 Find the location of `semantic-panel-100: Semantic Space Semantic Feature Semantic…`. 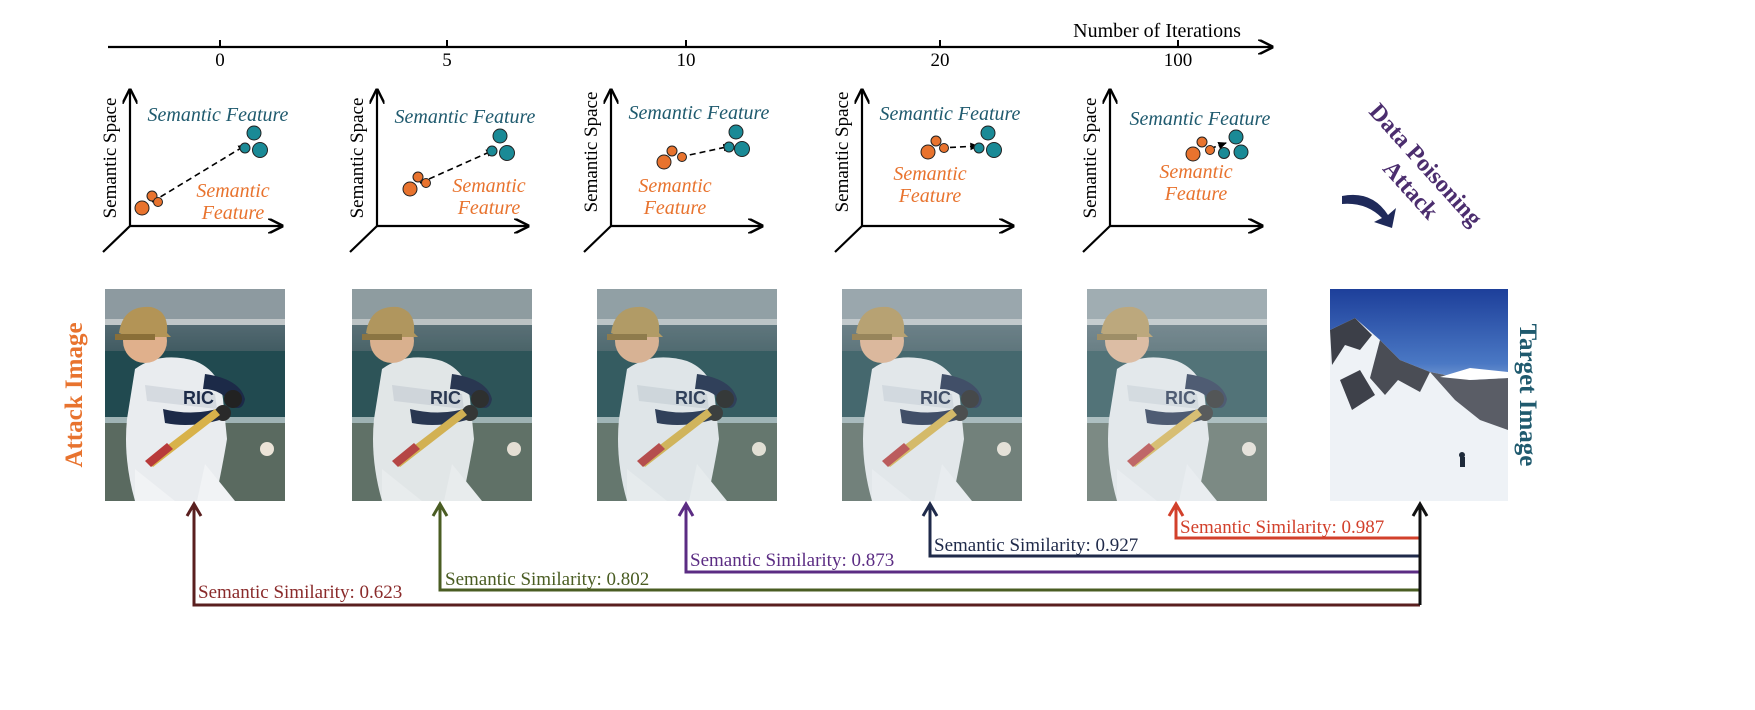

semantic-panel-100: Semantic Space Semantic Feature Semantic… is located at coordinates (1175, 171).